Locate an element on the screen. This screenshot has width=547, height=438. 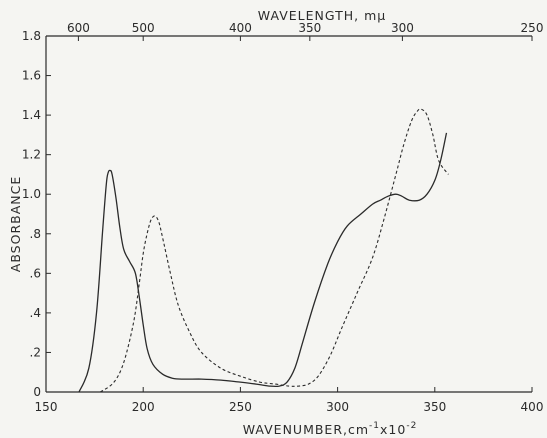
x-axis-title-sup1: -1 is located at coordinates (374, 426).